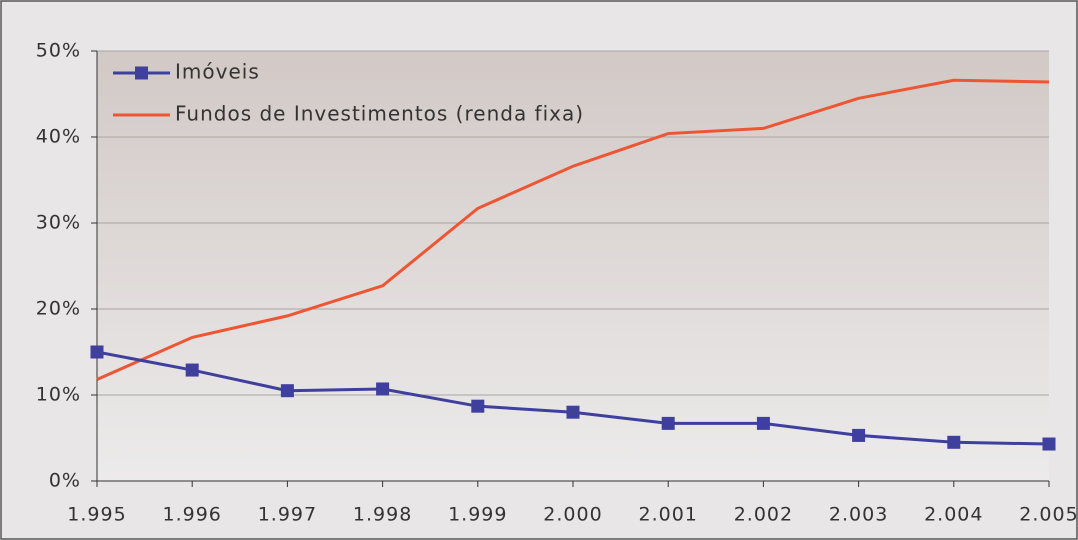 This screenshot has height=540, width=1078. What do you see at coordinates (1048, 515) in the screenshot?
I see `x-tick-label: 2.005` at bounding box center [1048, 515].